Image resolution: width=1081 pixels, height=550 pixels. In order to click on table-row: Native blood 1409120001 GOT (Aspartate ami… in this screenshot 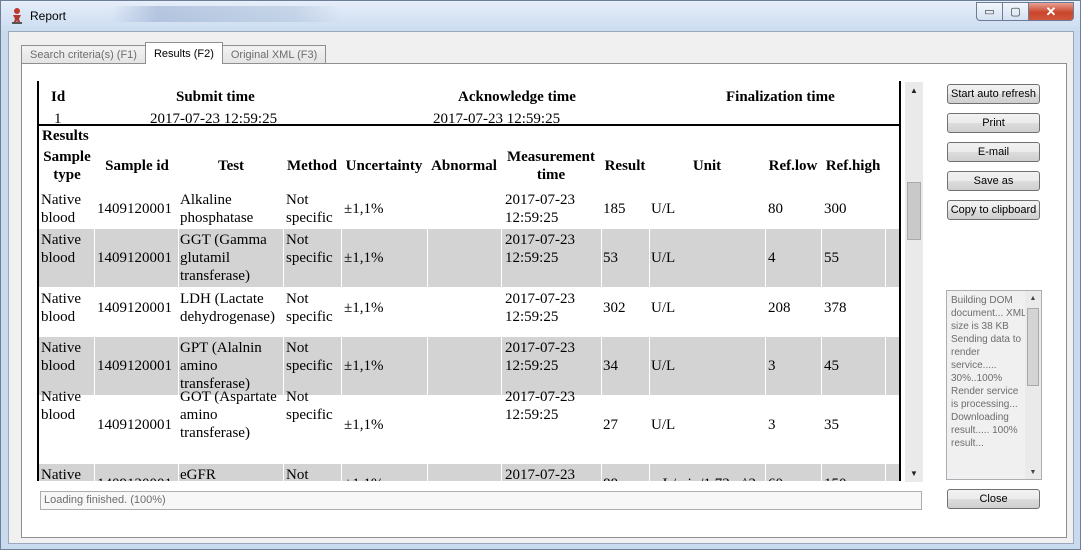, I will do `click(469, 425)`.